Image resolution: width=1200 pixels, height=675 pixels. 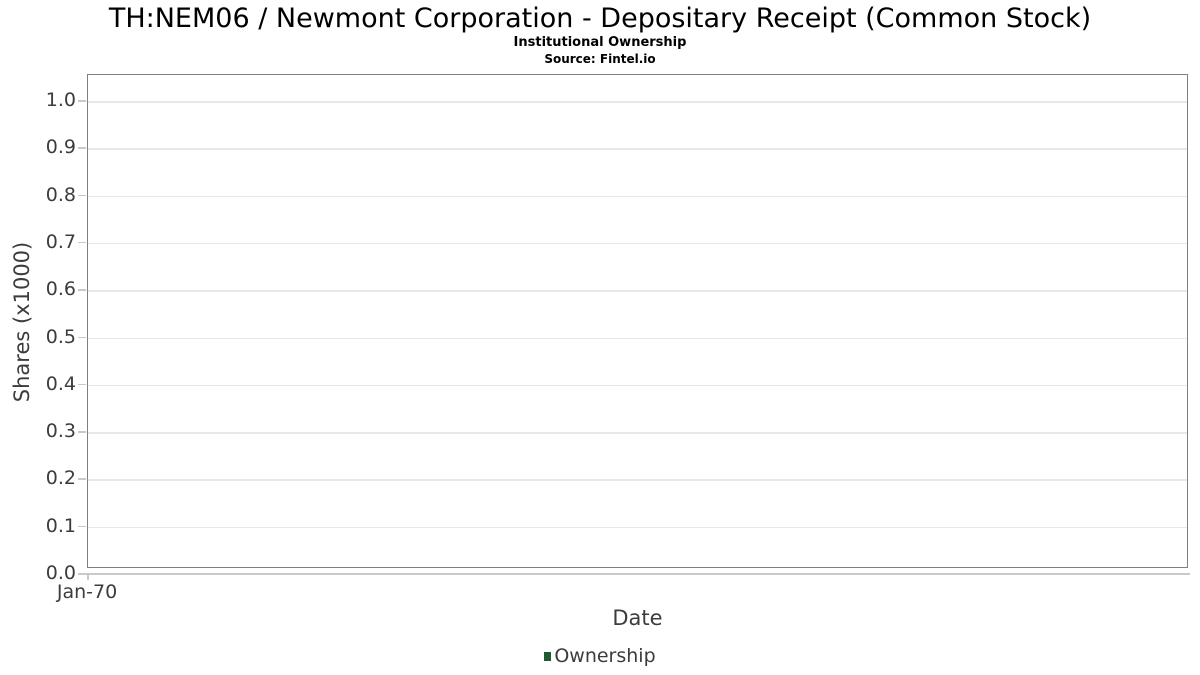 I want to click on y-tick-label: 0.9, so click(x=60, y=147).